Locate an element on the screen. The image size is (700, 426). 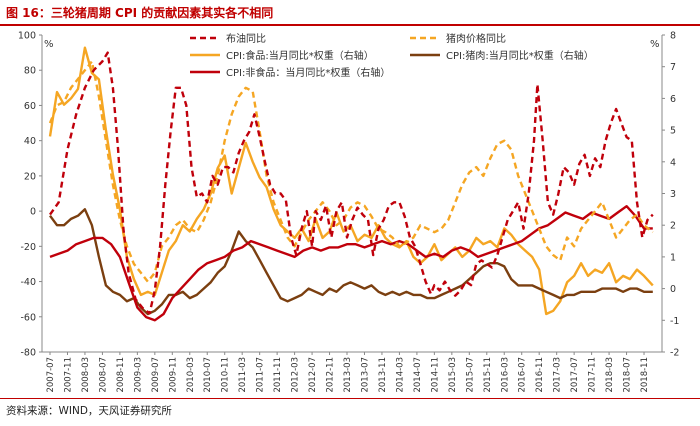
x-tick-label: 2012-07 is located at coordinates (313, 375).